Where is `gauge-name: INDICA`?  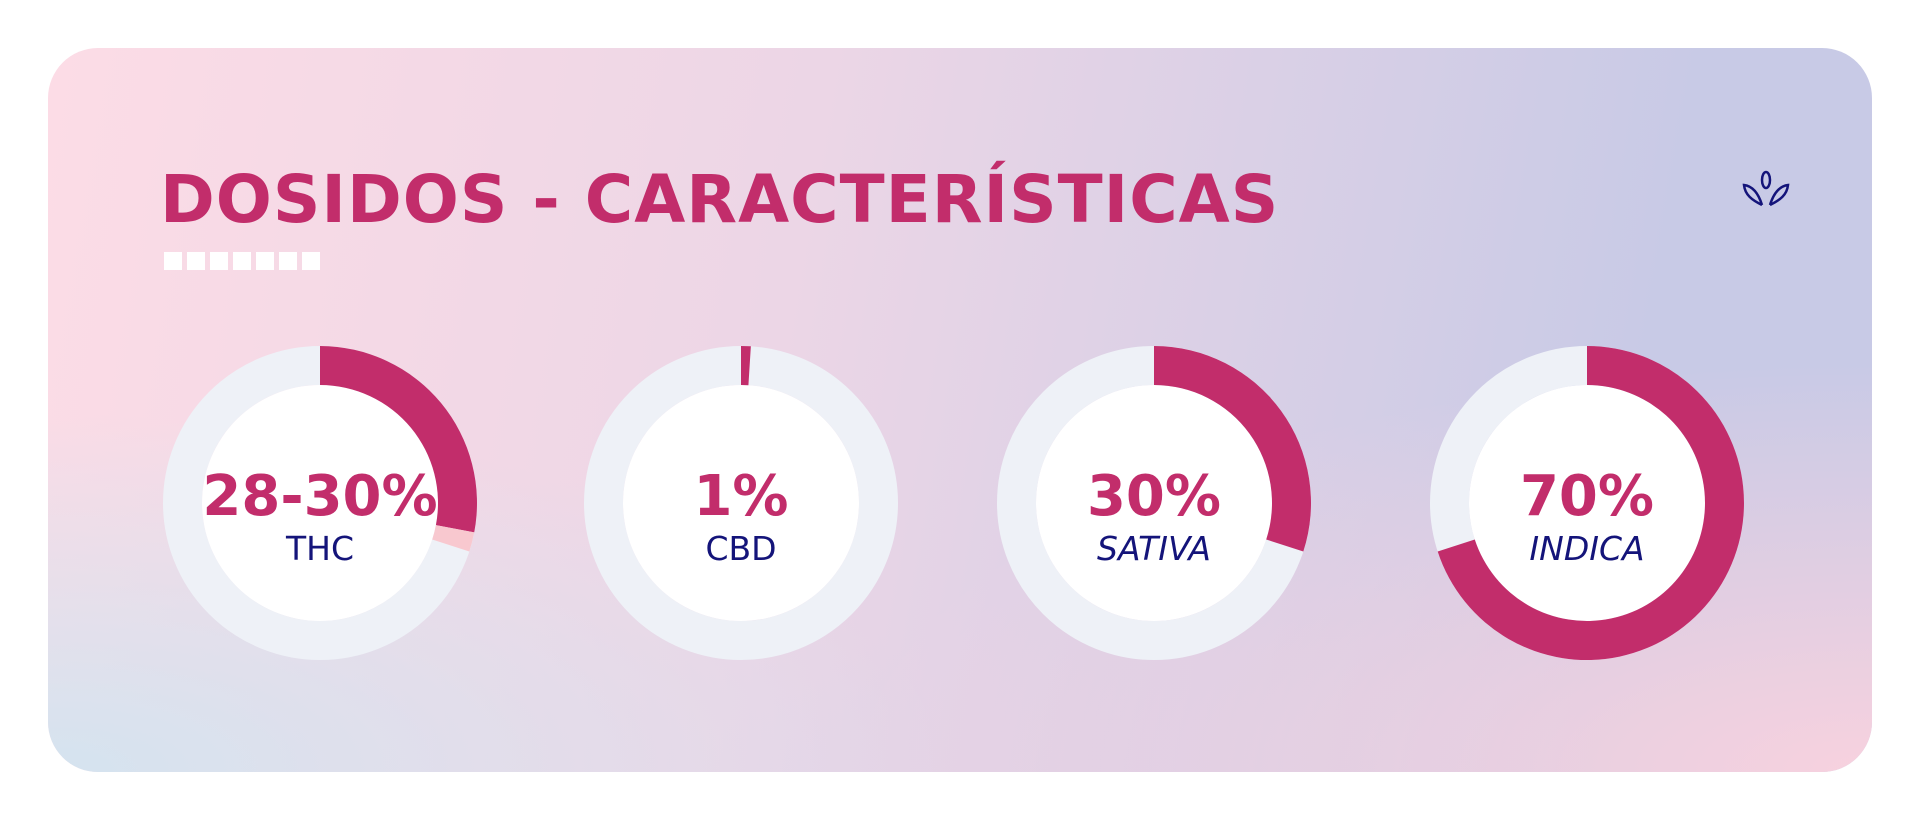
gauge-name: INDICA is located at coordinates (1586, 548).